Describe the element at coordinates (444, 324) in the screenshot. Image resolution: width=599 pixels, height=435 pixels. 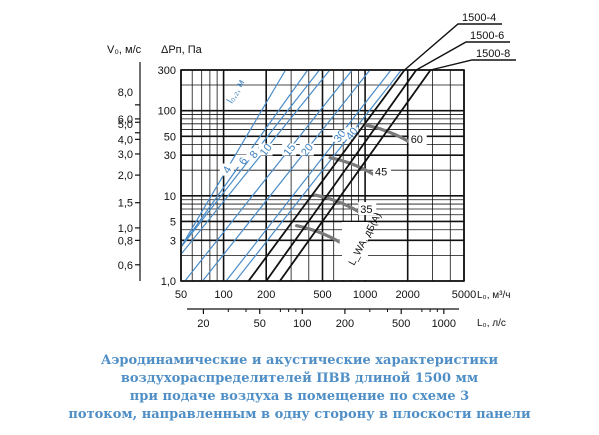
I see `x2-tick-label: 1000` at that location.